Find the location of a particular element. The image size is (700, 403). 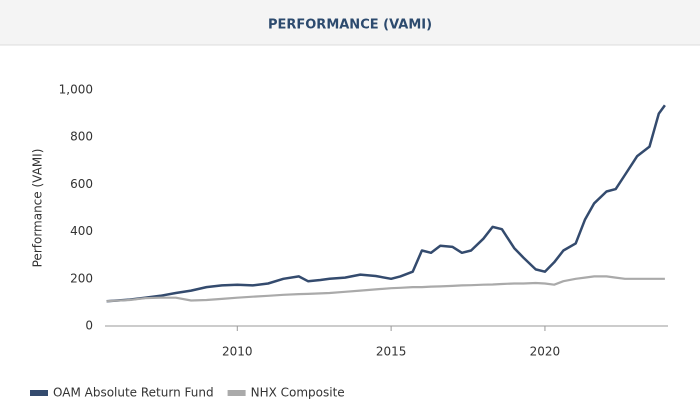

legend-label: OAM Absolute Return Fund is located at coordinates (133, 393).